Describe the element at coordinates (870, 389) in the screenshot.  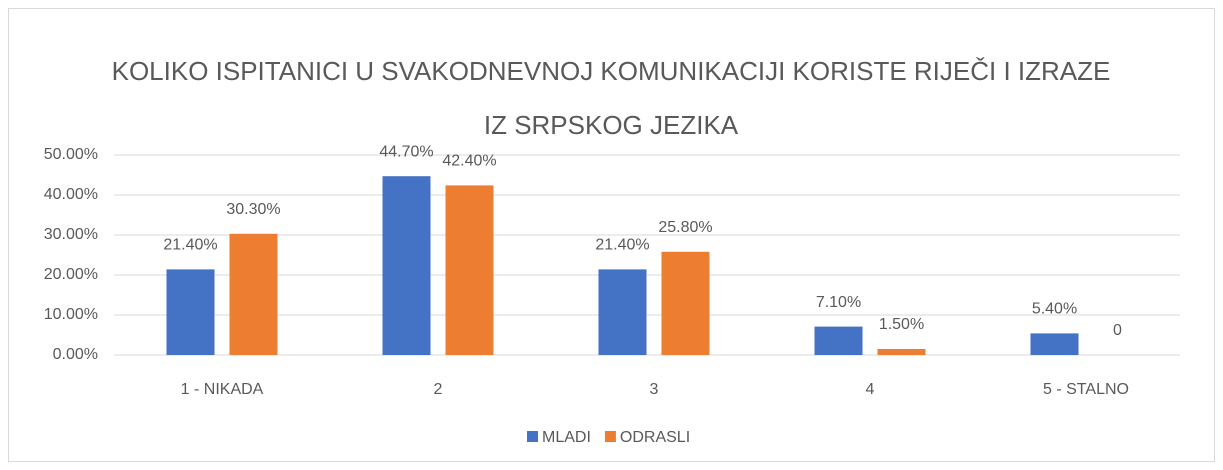
I see `x-tick-label: 4` at that location.